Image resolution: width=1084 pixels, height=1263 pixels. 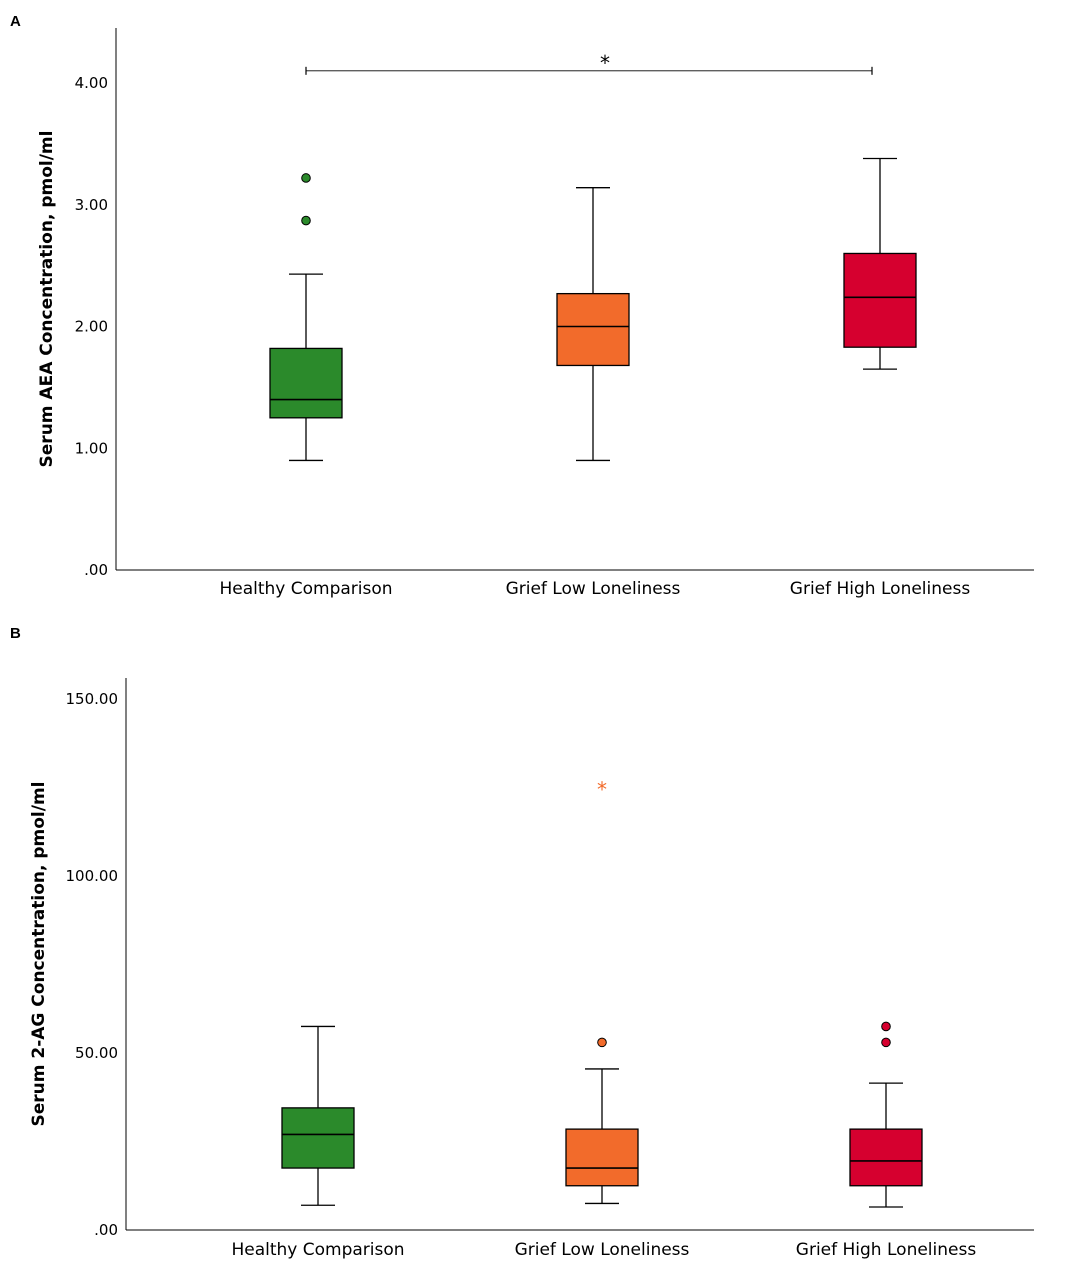 I want to click on panel-a-label: A, so click(x=15, y=21).